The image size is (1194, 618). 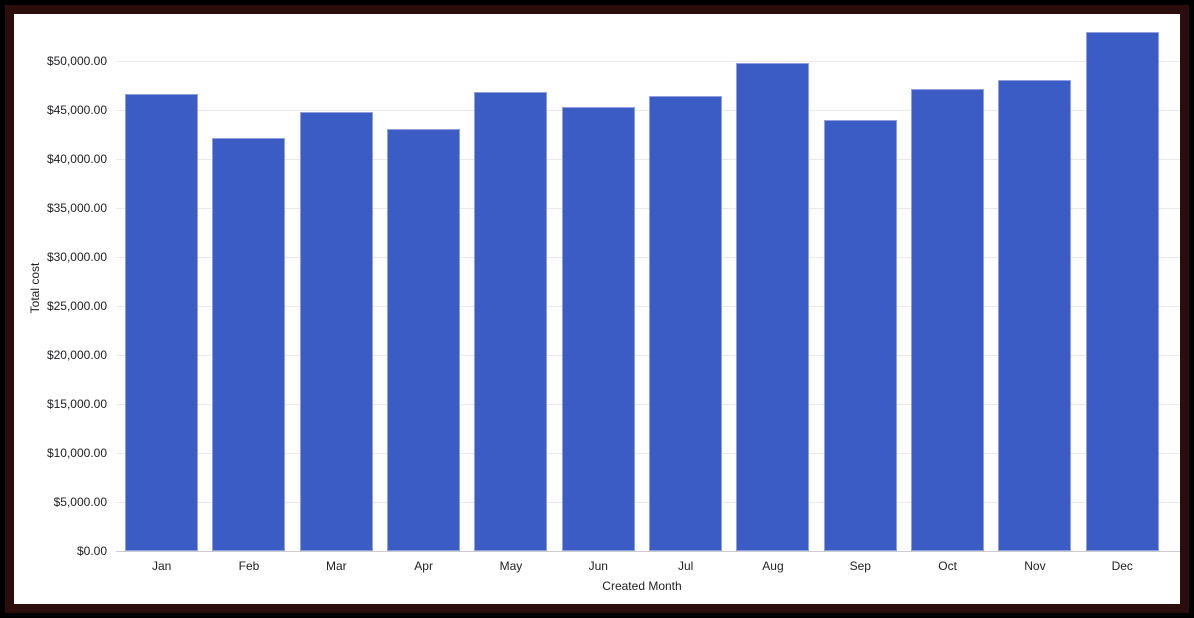 What do you see at coordinates (642, 586) in the screenshot?
I see `x-axis-title: Created Month` at bounding box center [642, 586].